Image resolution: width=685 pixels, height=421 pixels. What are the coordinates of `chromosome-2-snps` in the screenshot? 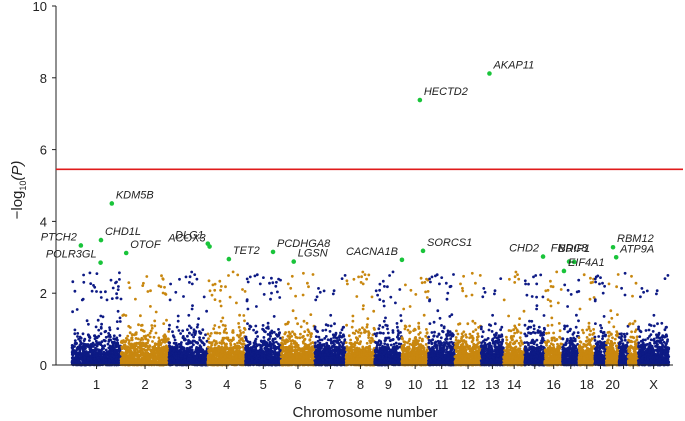 It's located at (145, 320).